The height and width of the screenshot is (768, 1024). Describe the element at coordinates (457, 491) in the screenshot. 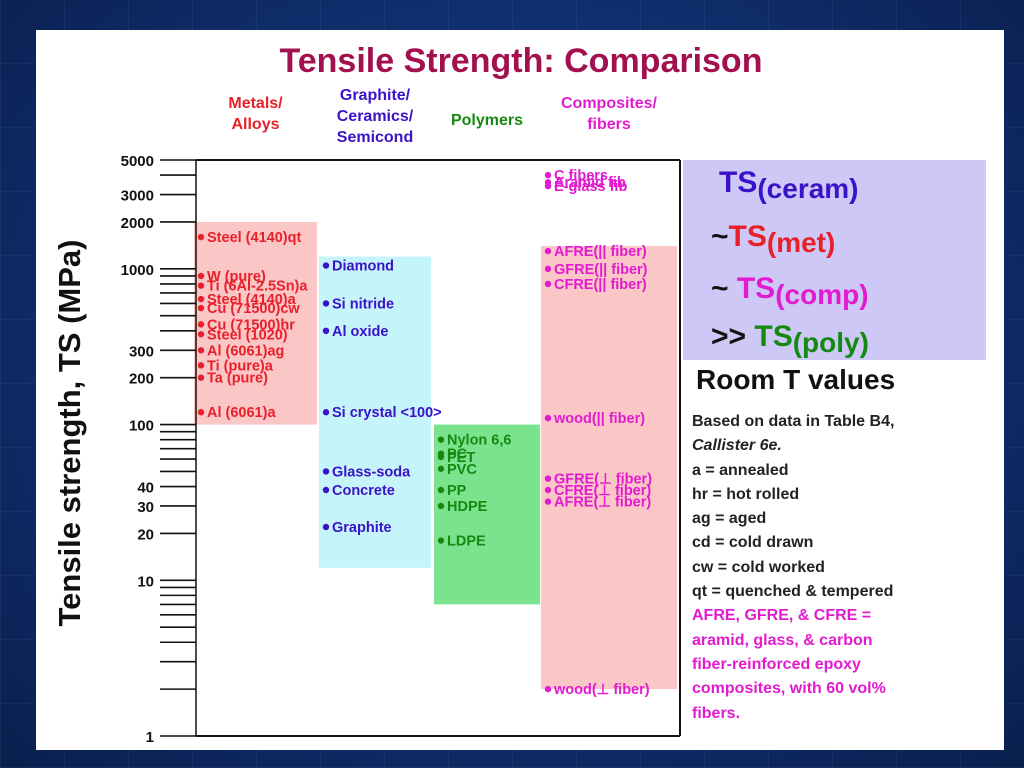

I see `data-label: PP` at that location.